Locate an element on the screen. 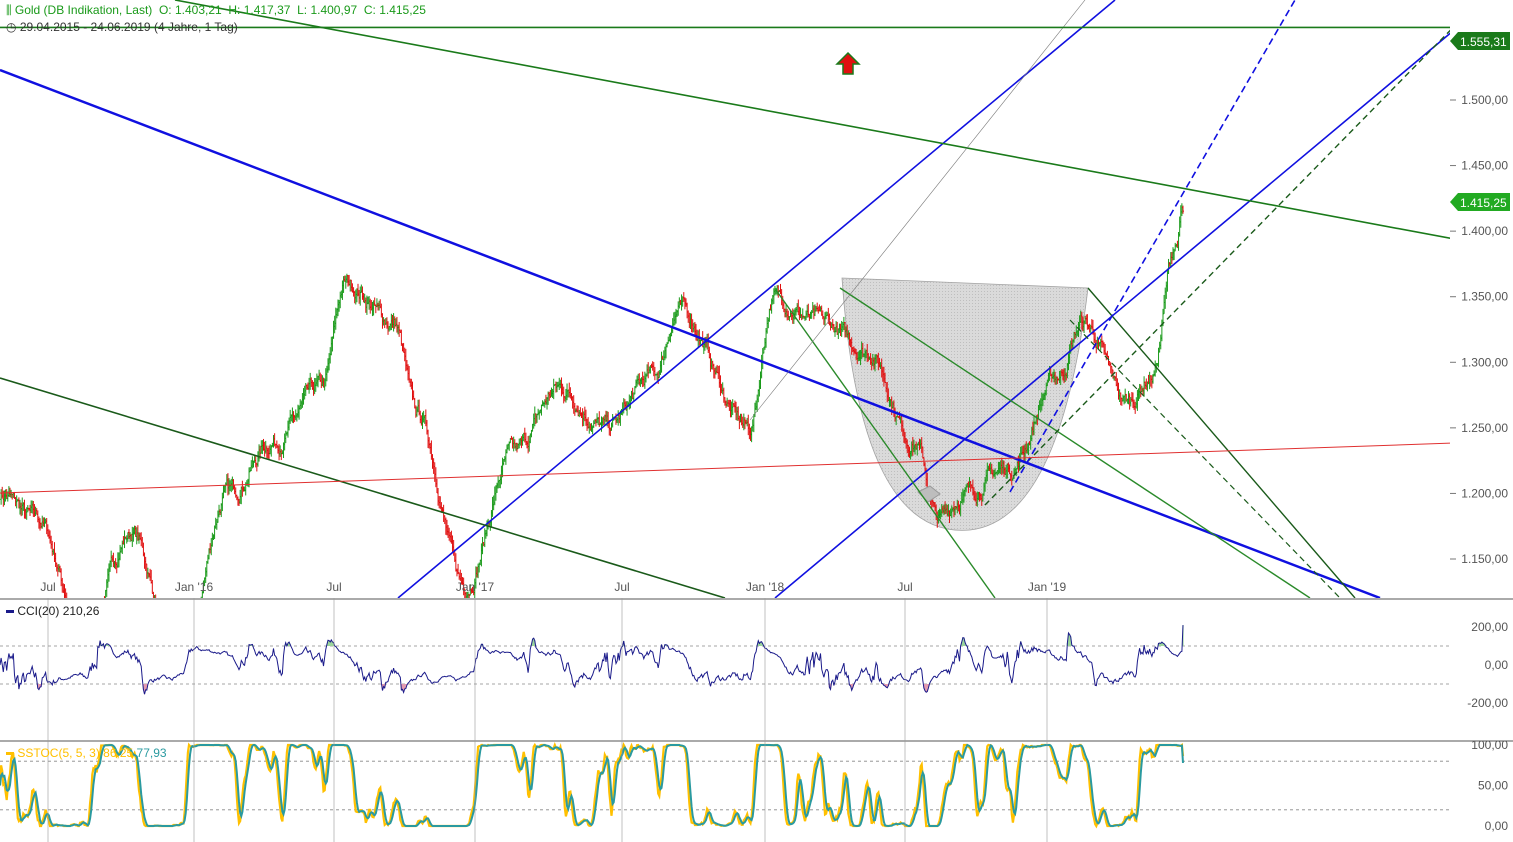 Image resolution: width=1513 pixels, height=842 pixels. cci-y-tick-label: -200,00 is located at coordinates (1487, 703).